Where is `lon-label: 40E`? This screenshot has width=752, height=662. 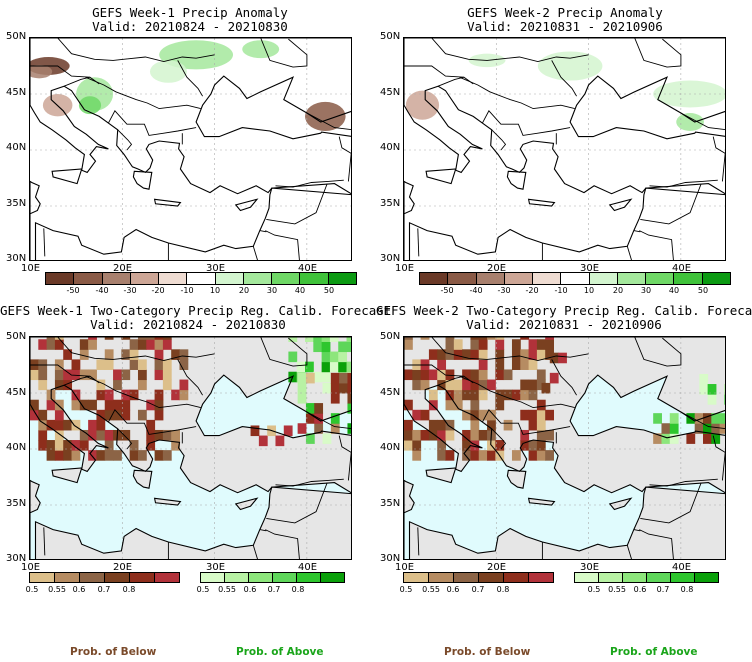
lon-label: 40E is located at coordinates (682, 567).